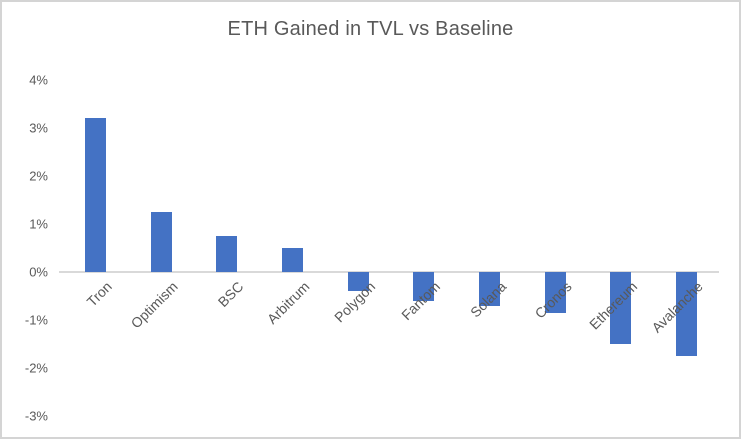 This screenshot has height=439, width=741. I want to click on bar-ethereum, so click(621, 308).